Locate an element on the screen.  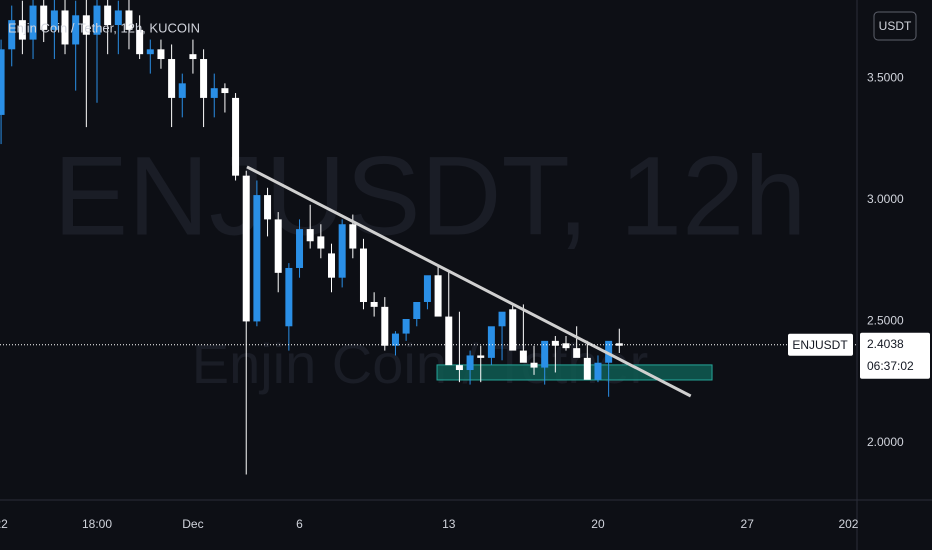
y-tick-label: 2.0000 is located at coordinates (885, 442).